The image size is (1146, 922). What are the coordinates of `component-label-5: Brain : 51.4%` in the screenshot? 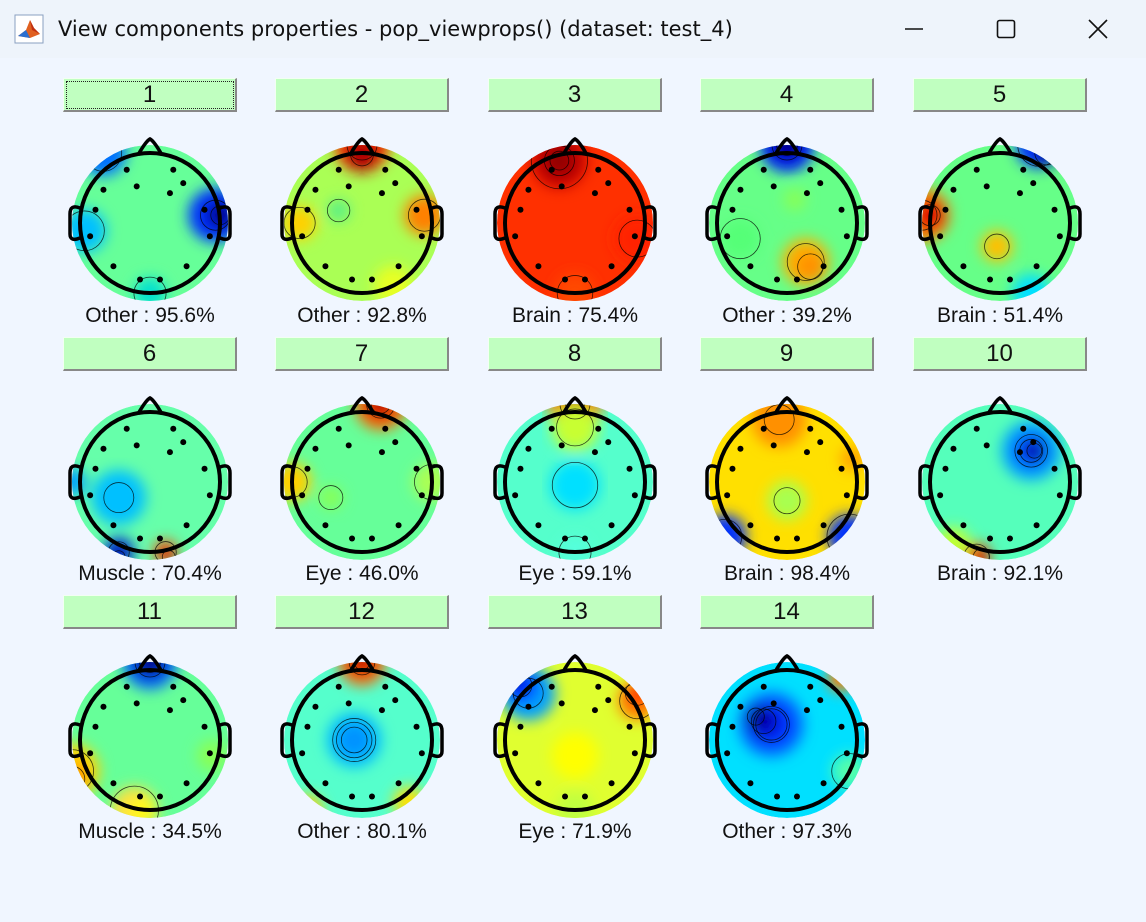 It's located at (1000, 315).